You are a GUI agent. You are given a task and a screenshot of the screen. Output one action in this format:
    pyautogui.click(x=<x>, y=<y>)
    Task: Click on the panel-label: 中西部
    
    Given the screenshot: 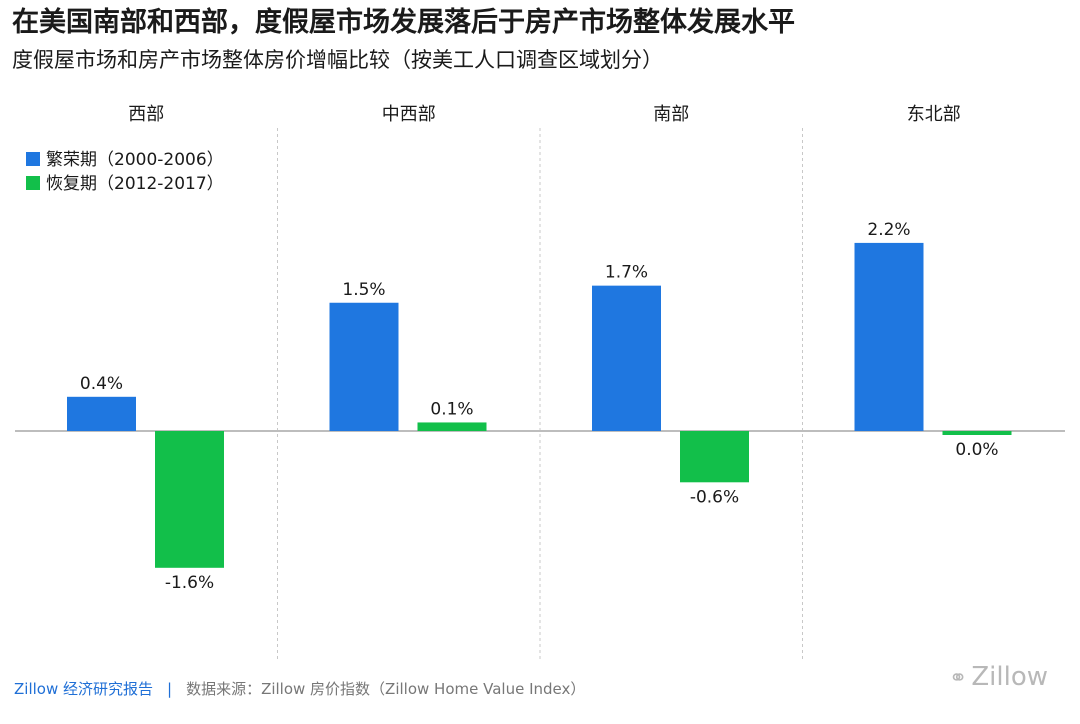 What is the action you would take?
    pyautogui.click(x=409, y=114)
    